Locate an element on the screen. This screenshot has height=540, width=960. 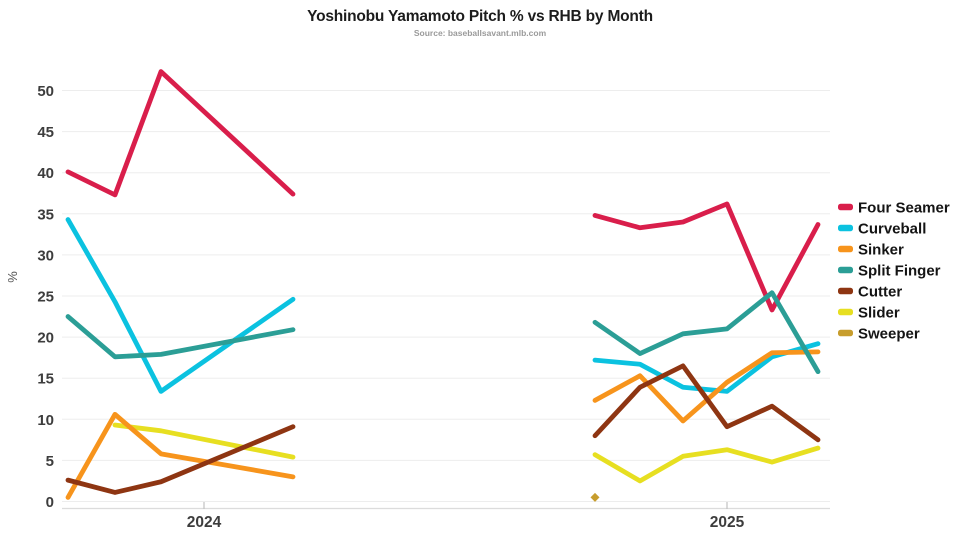
y-tick-label-15: 15 is located at coordinates (45, 379).